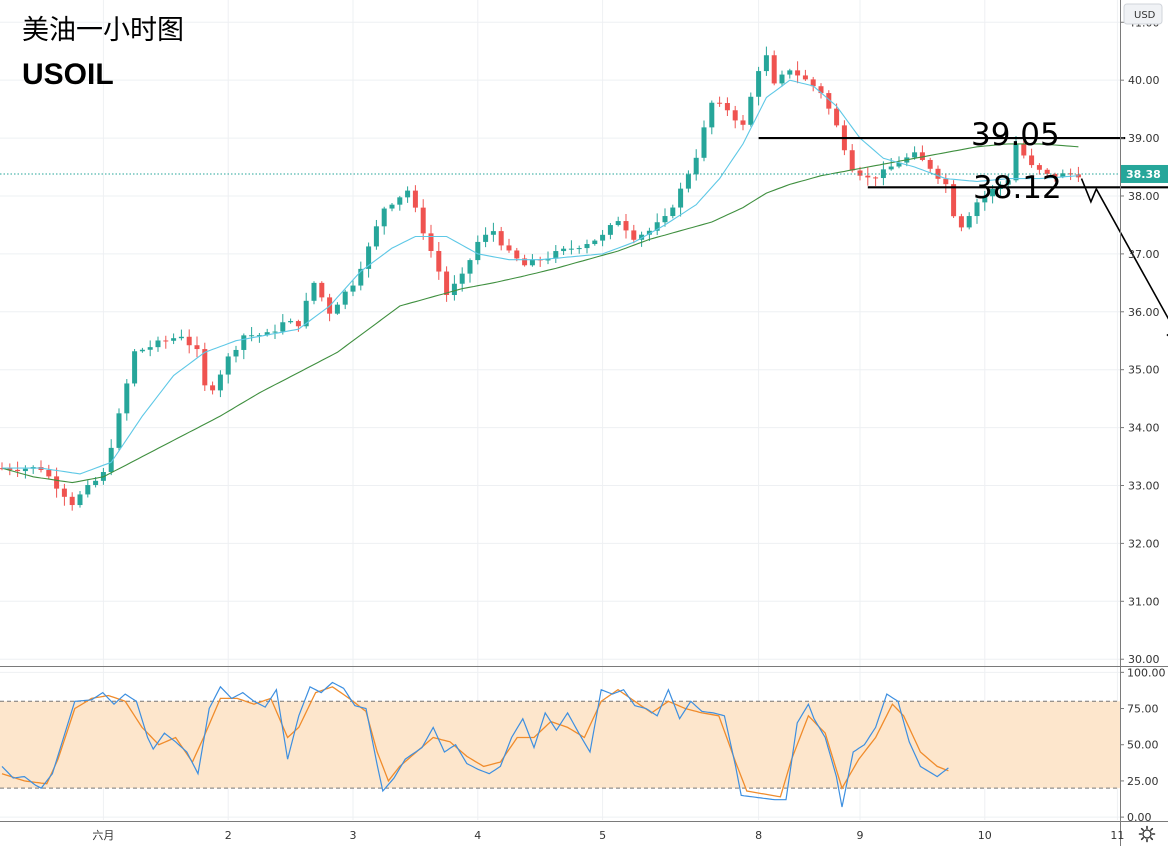 The width and height of the screenshot is (1168, 850). I want to click on price-tick-label: 38.00, so click(1144, 196).